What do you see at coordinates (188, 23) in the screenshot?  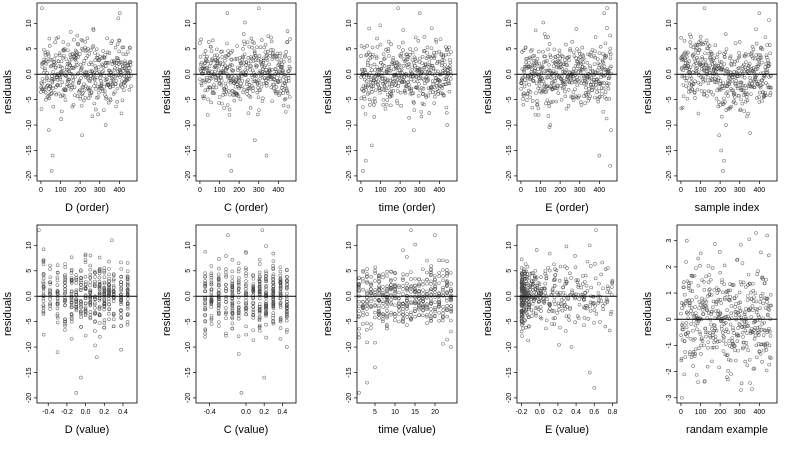 I see `y-tick-label: 10` at bounding box center [188, 23].